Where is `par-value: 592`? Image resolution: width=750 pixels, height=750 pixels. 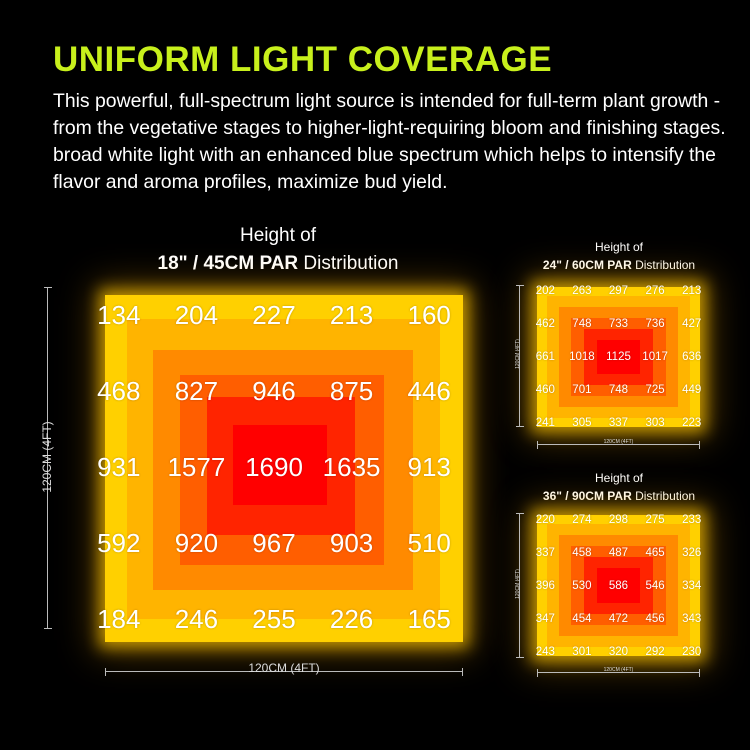
par-value: 592 is located at coordinates (119, 542).